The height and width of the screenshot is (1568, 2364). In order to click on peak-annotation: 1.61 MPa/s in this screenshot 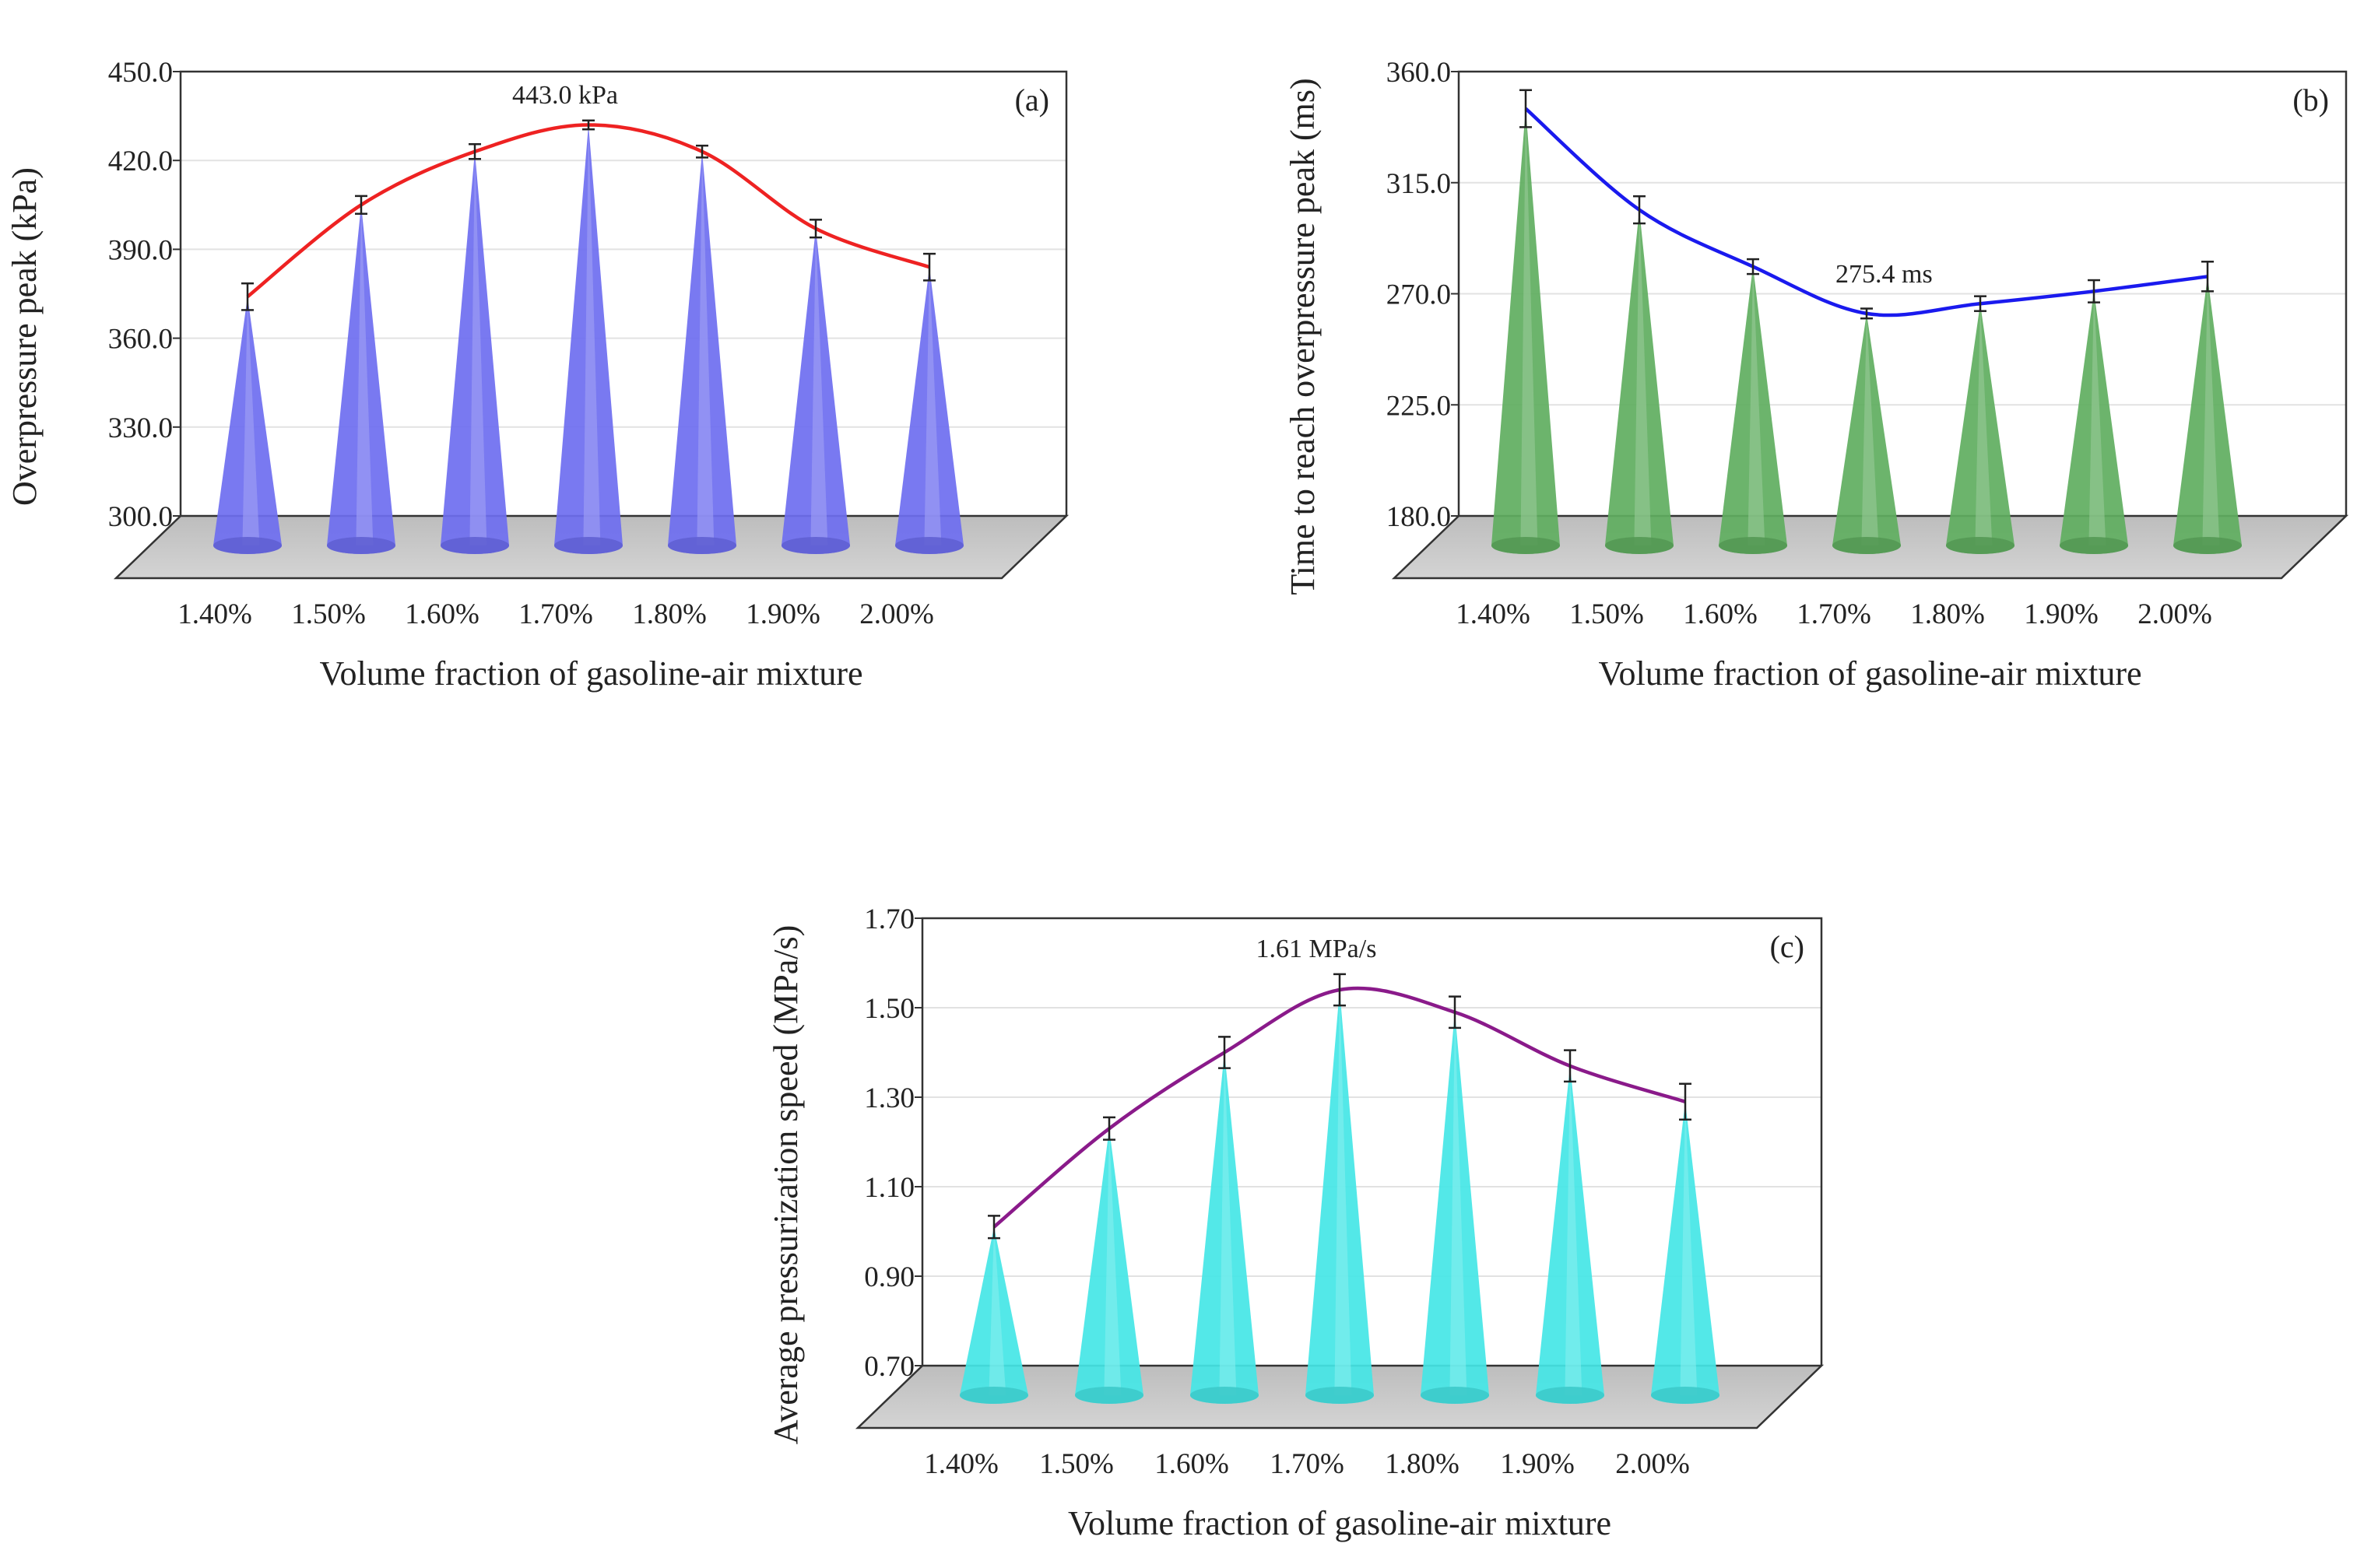, I will do `click(1316, 949)`.